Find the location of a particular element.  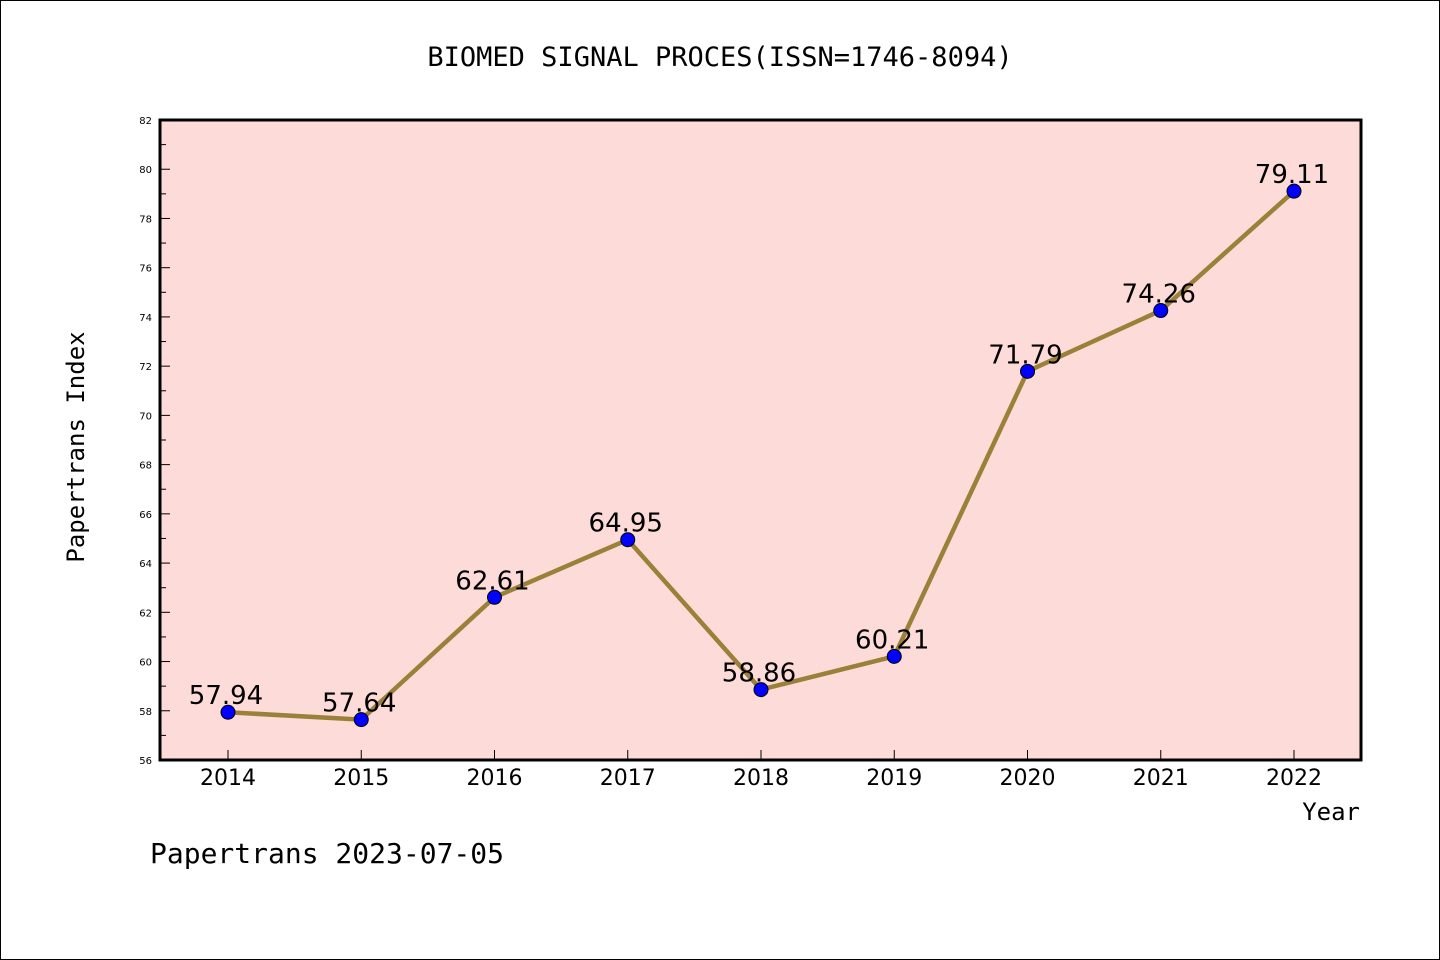

data-label: 57.64 is located at coordinates (359, 704).